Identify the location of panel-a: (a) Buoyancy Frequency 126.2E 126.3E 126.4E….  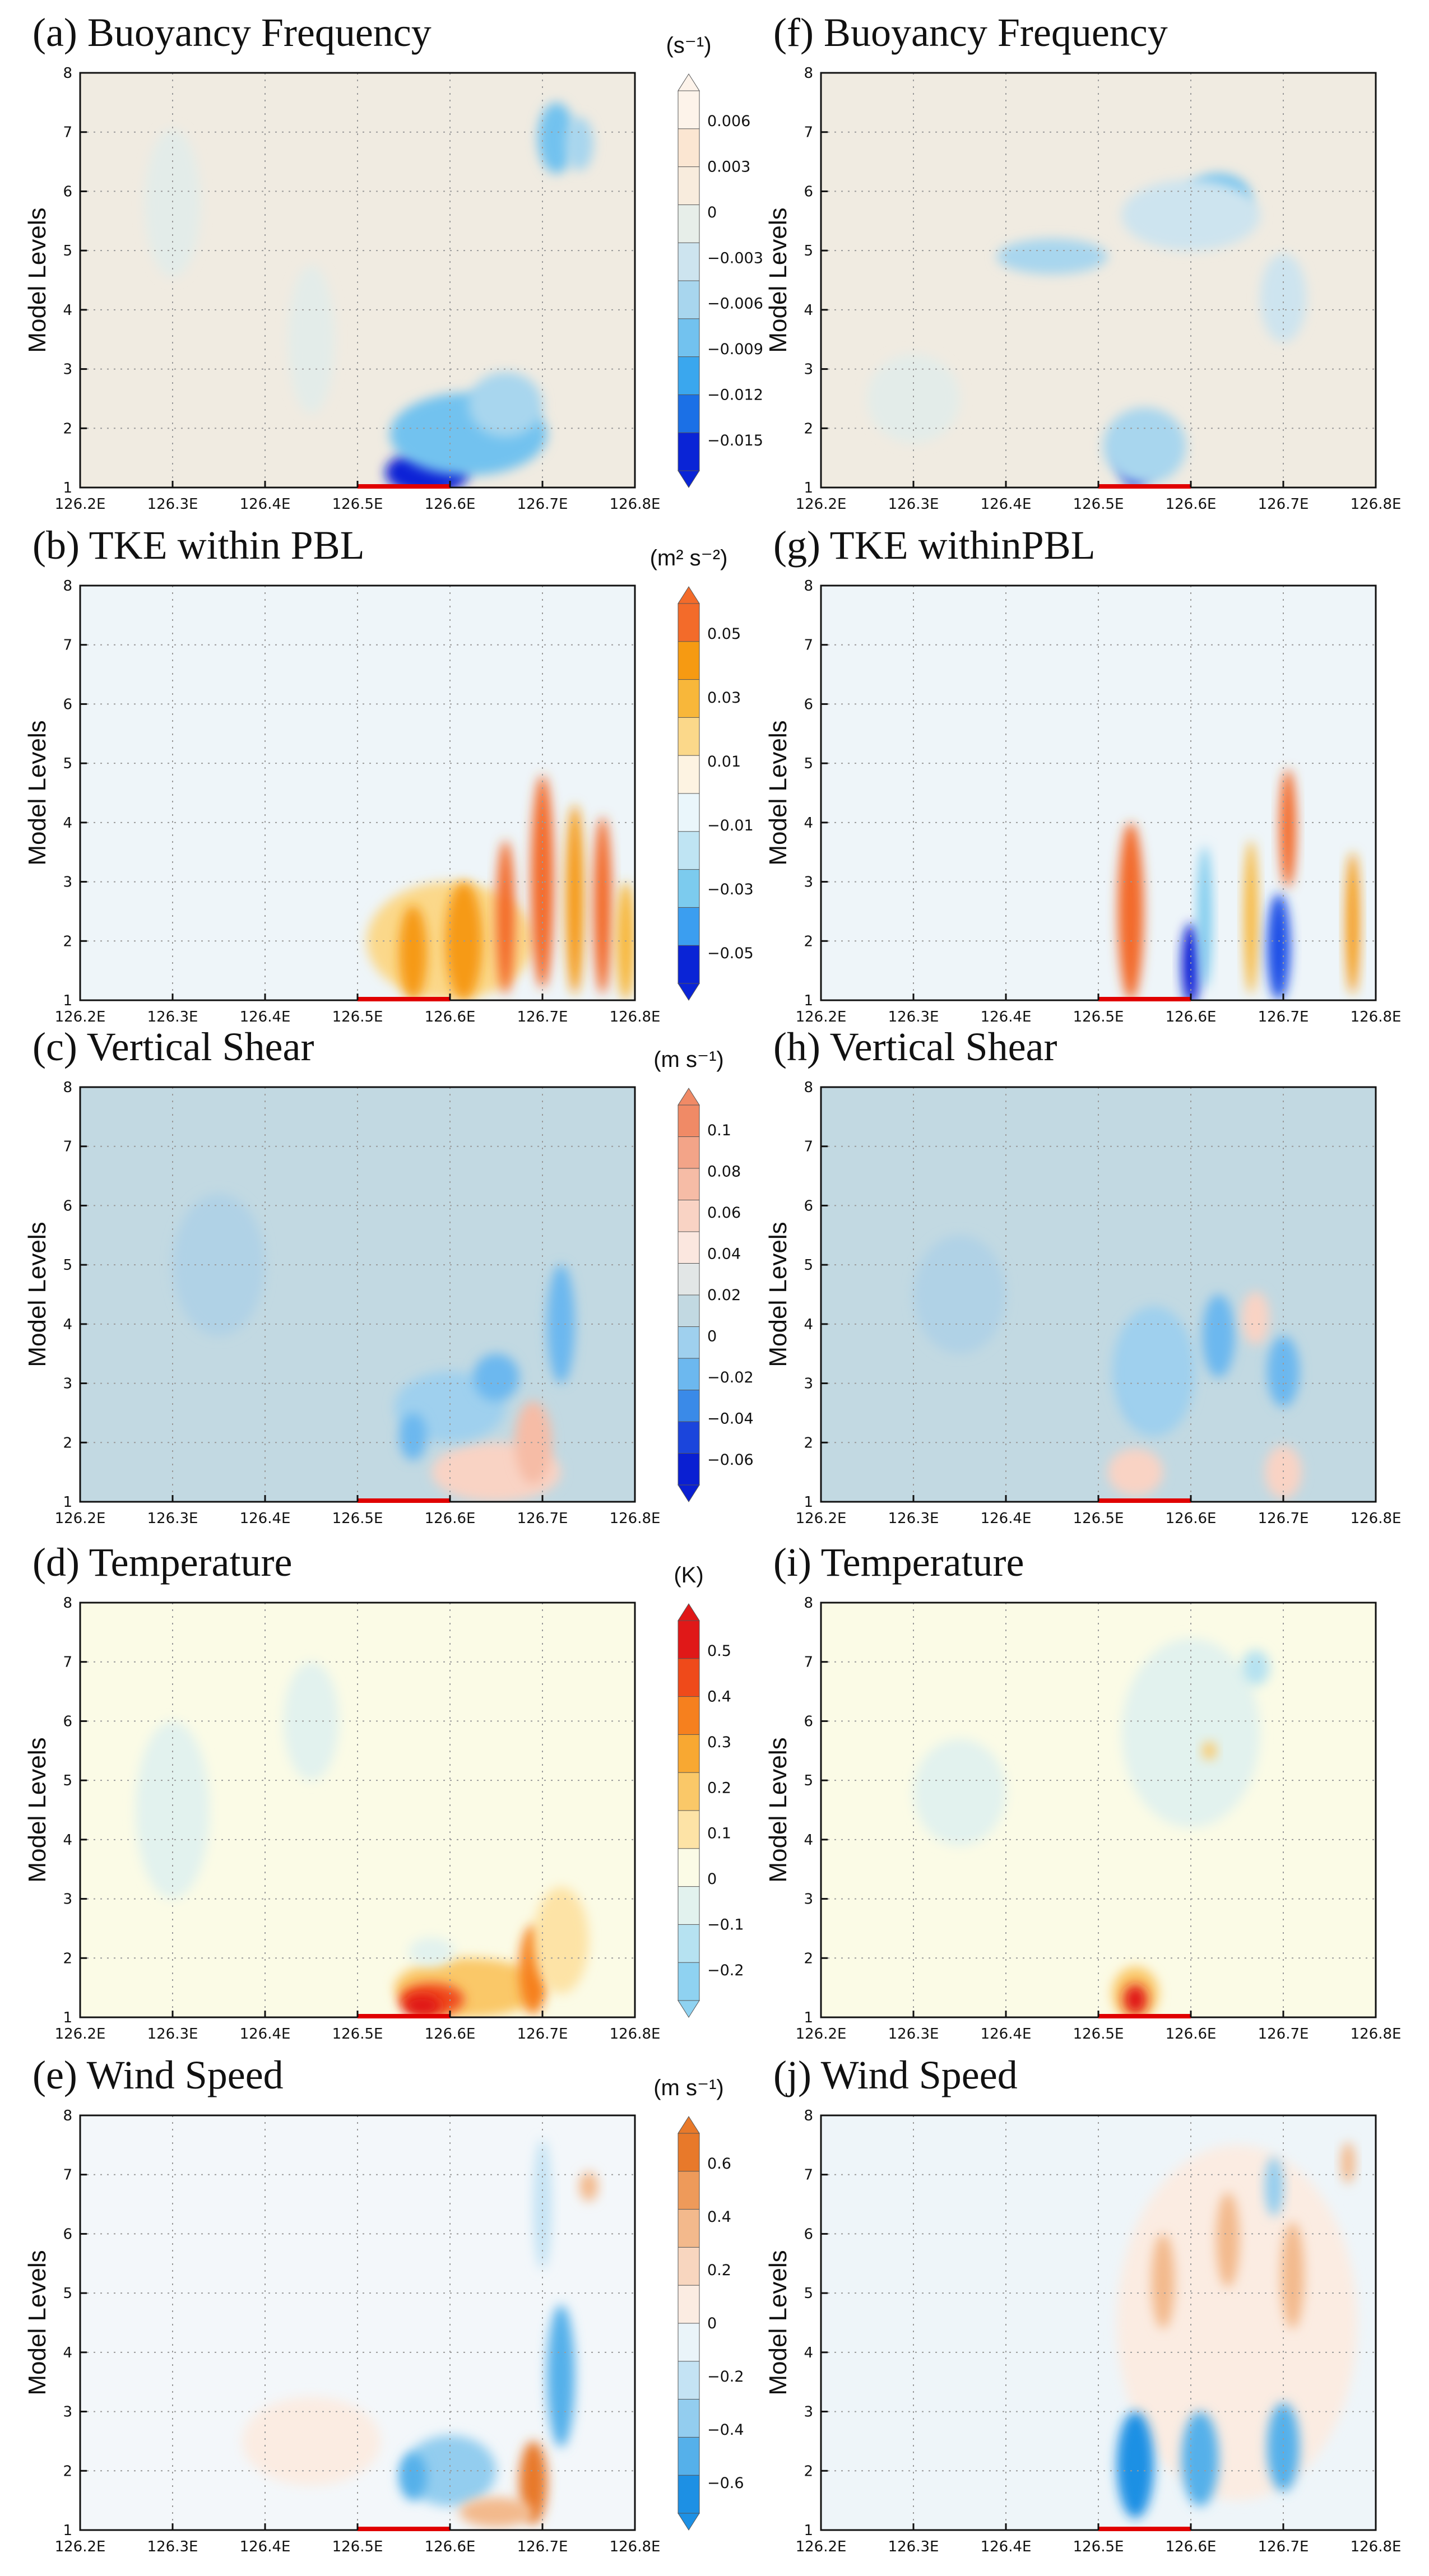
(394, 261).